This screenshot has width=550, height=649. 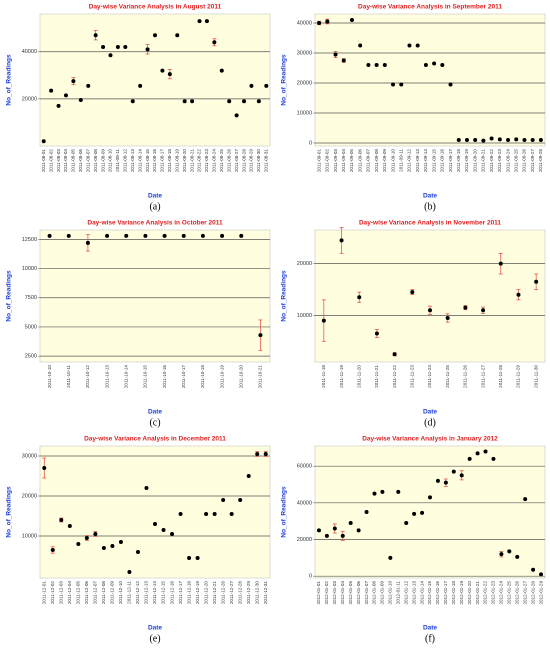 I want to click on x-tick-label: 2011-12-18, so click(x=188, y=593).